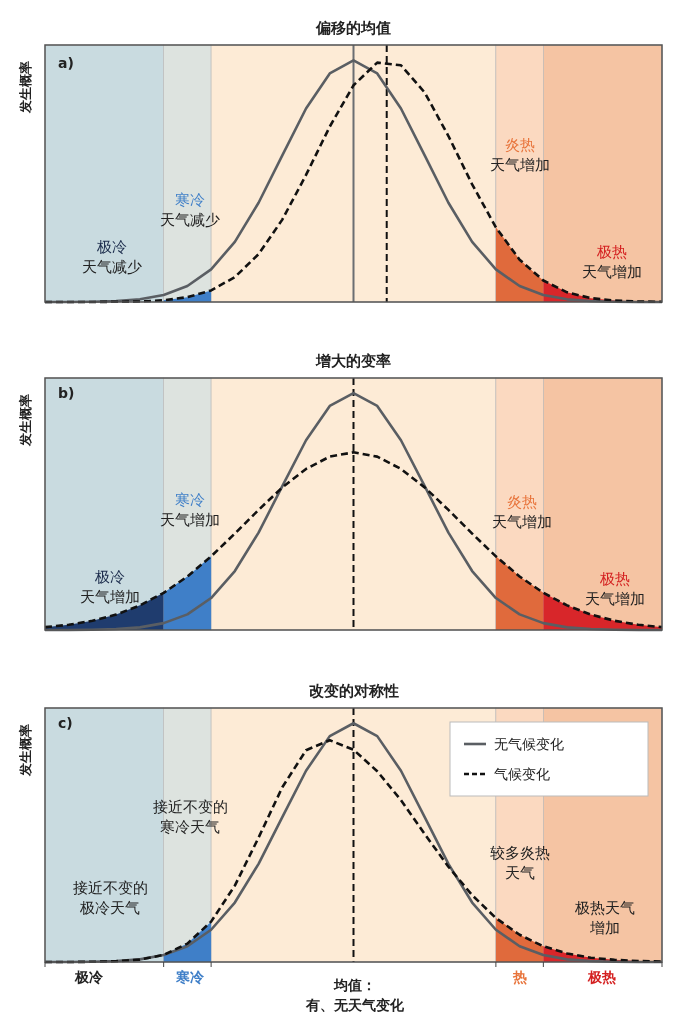 This screenshot has height=1020, width=685. Describe the element at coordinates (353, 361) in the screenshot. I see `chart-title: 增大的变率` at that location.